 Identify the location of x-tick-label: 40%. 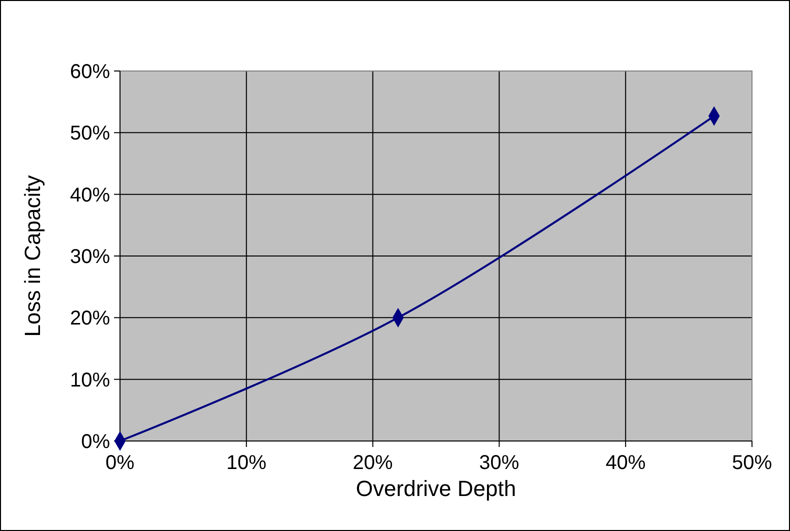
(626, 463).